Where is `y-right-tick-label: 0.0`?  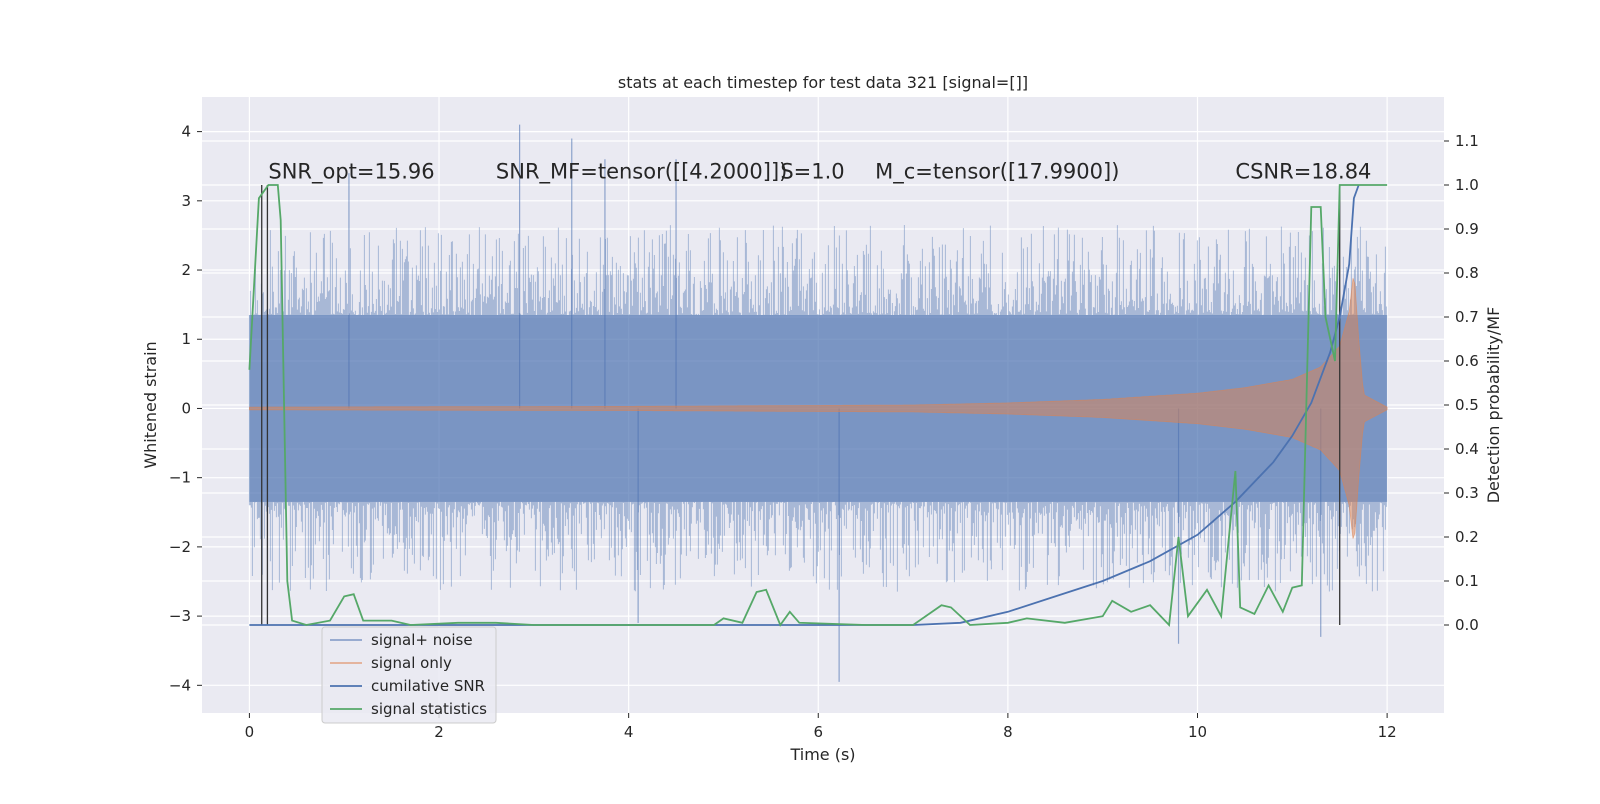
y-right-tick-label: 0.0 is located at coordinates (1467, 625).